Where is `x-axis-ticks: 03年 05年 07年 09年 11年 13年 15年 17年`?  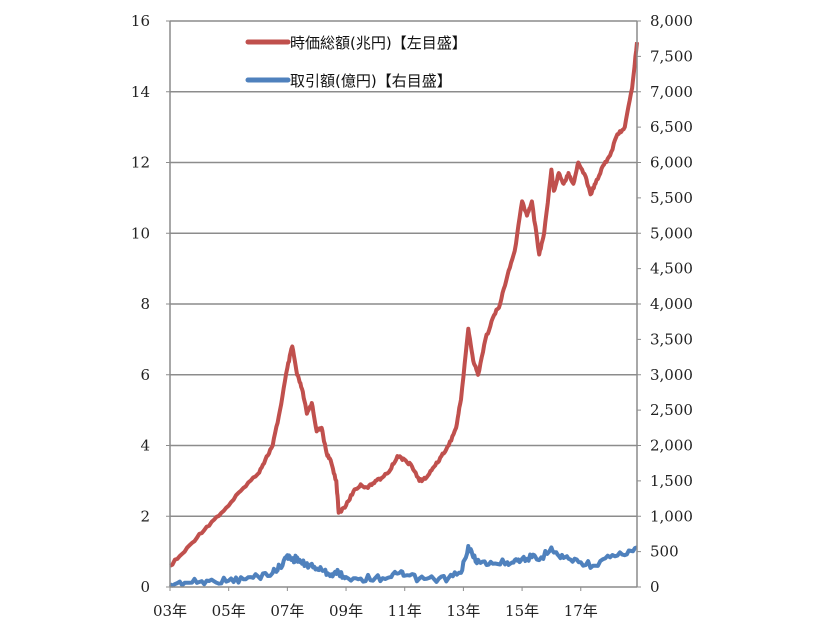 x-axis-ticks: 03年 05年 07年 09年 11年 13年 15年 17年 is located at coordinates (375, 603).